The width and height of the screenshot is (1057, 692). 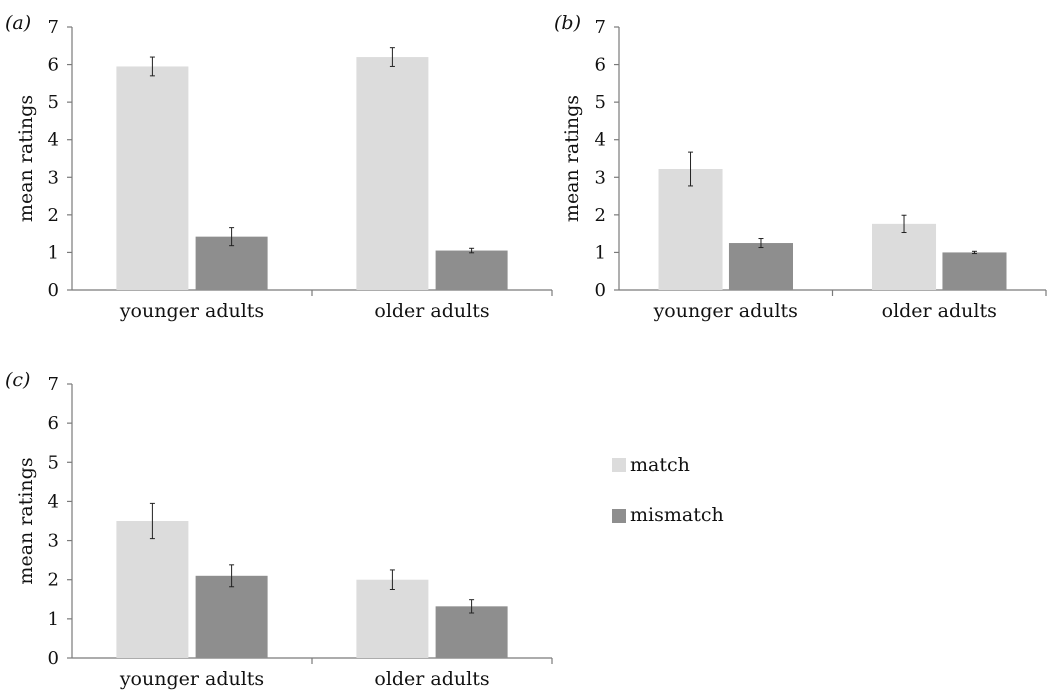 I want to click on panel-label: (c), so click(x=17, y=380).